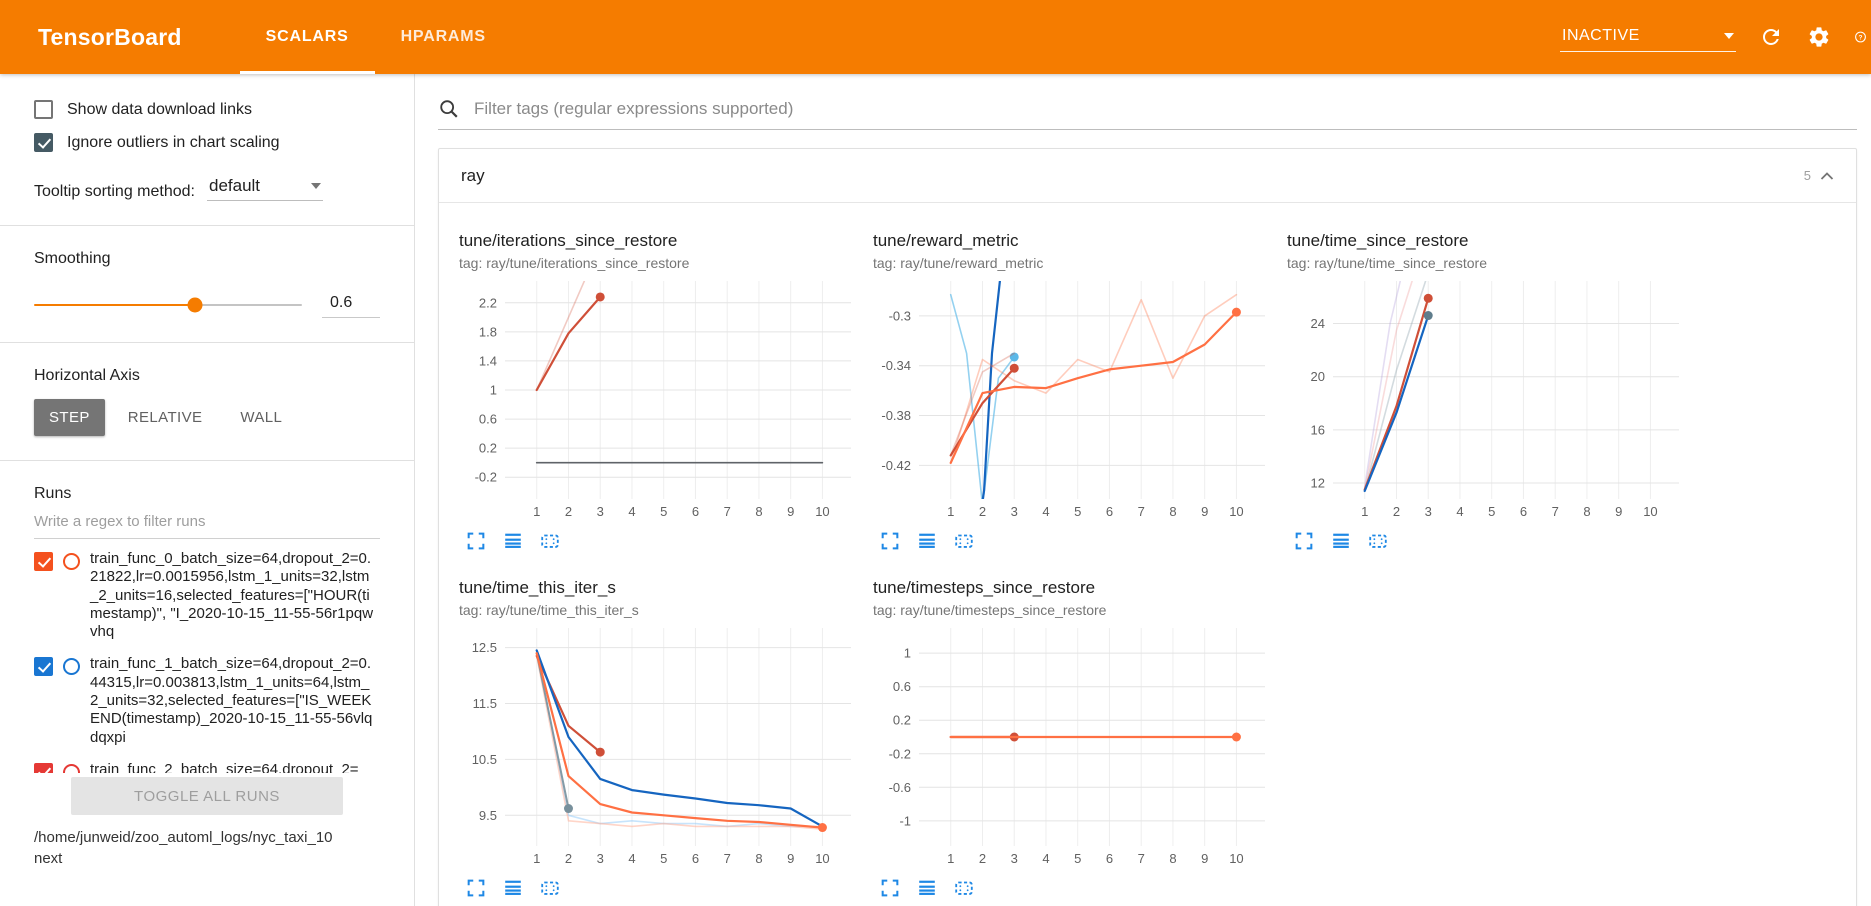 Image resolution: width=1871 pixels, height=906 pixels. What do you see at coordinates (1318, 483) in the screenshot?
I see `svg-text: 12` at bounding box center [1318, 483].